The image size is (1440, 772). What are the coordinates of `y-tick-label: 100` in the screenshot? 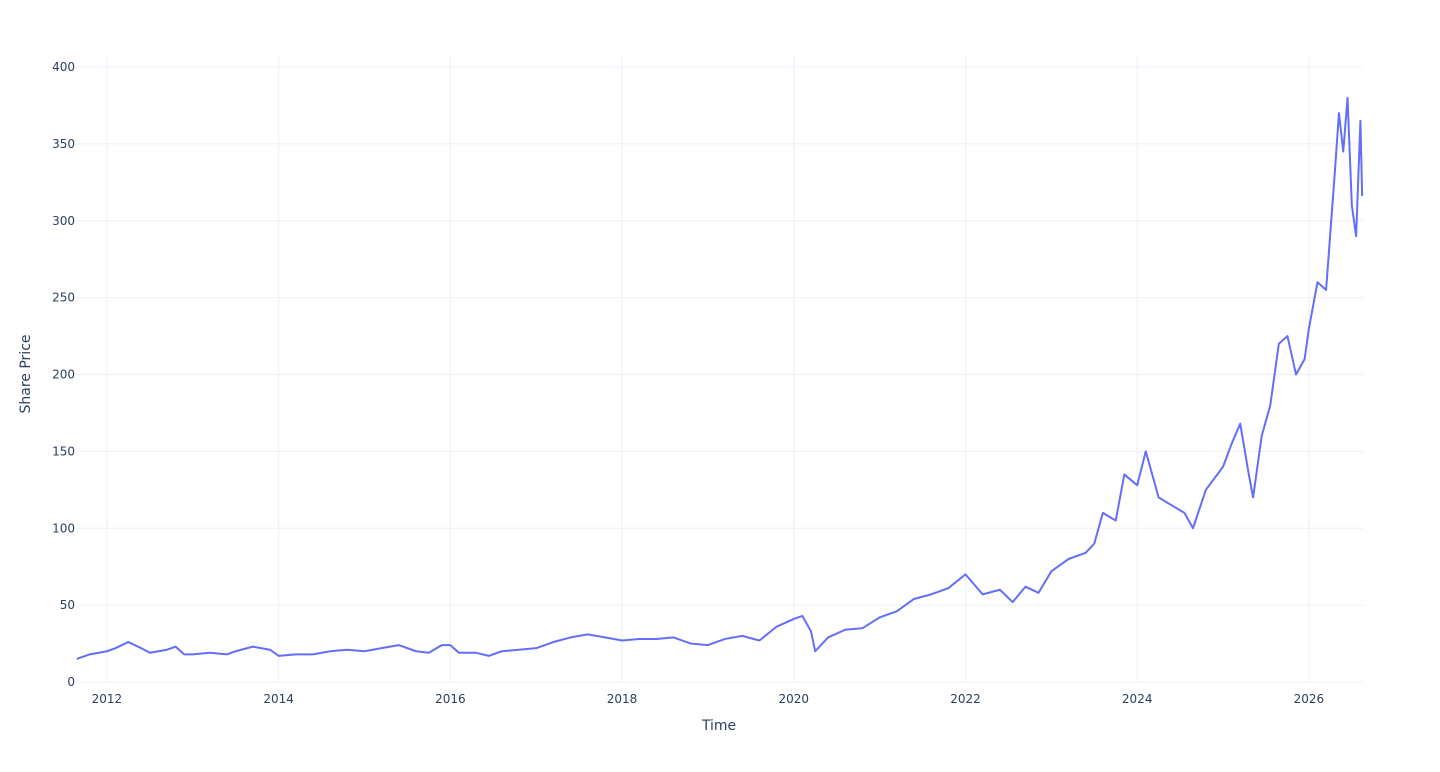 It's located at (63, 528).